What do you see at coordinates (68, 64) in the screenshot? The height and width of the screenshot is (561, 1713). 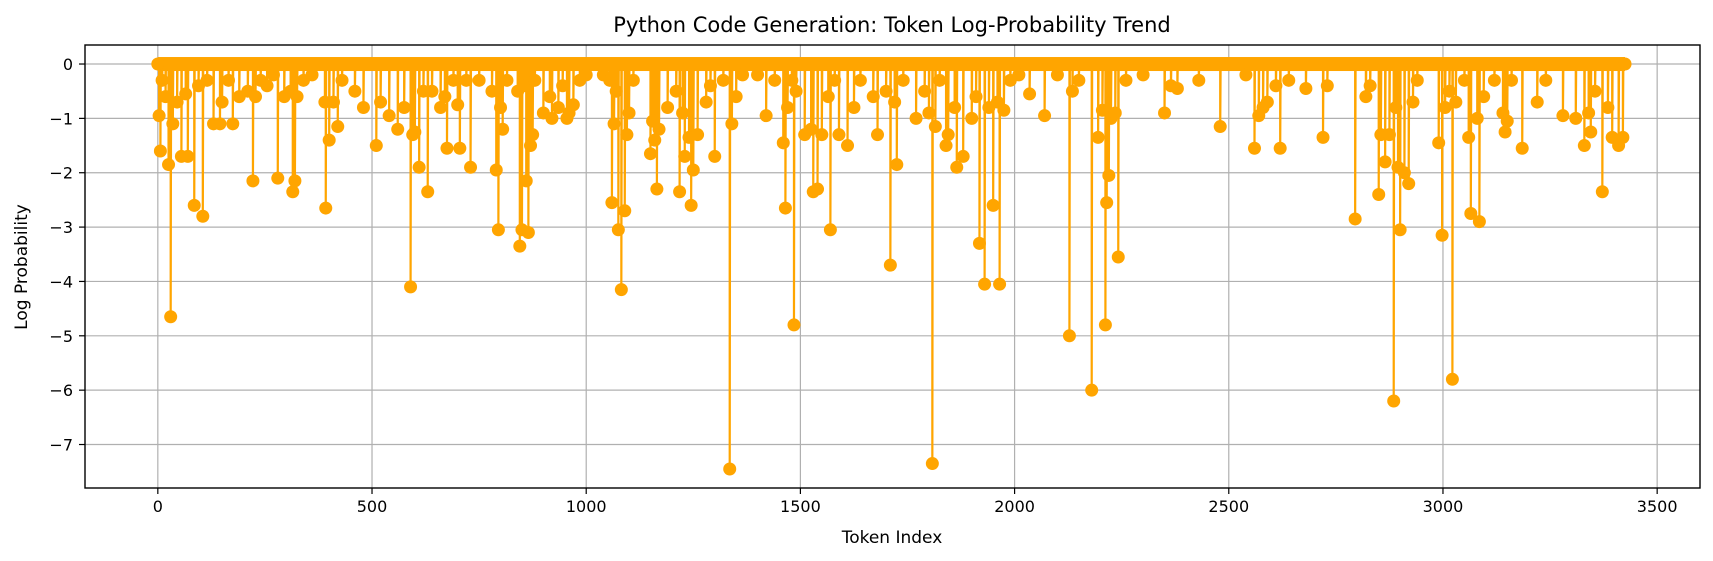 I see `y-tick-label: 0` at bounding box center [68, 64].